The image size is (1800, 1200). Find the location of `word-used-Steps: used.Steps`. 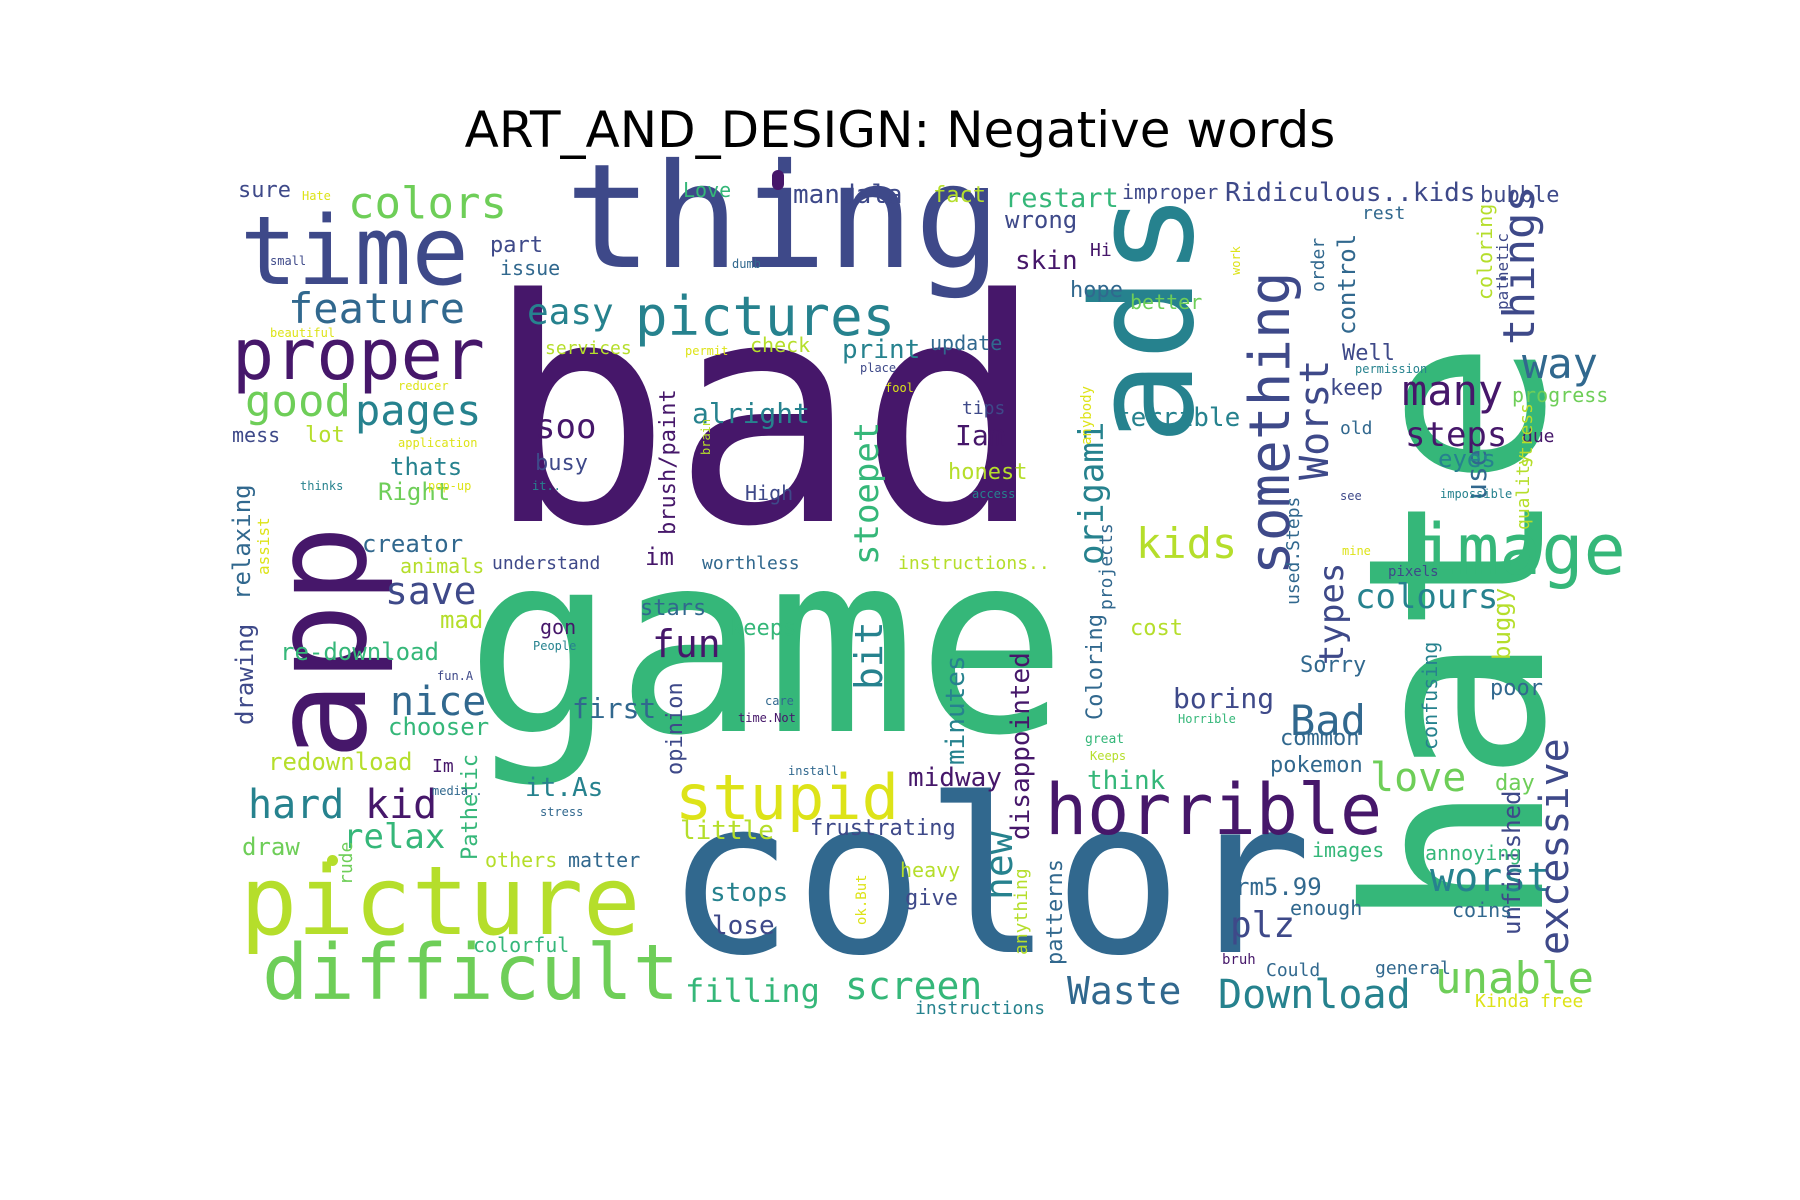

word-used-Steps: used.Steps is located at coordinates (1293, 550).